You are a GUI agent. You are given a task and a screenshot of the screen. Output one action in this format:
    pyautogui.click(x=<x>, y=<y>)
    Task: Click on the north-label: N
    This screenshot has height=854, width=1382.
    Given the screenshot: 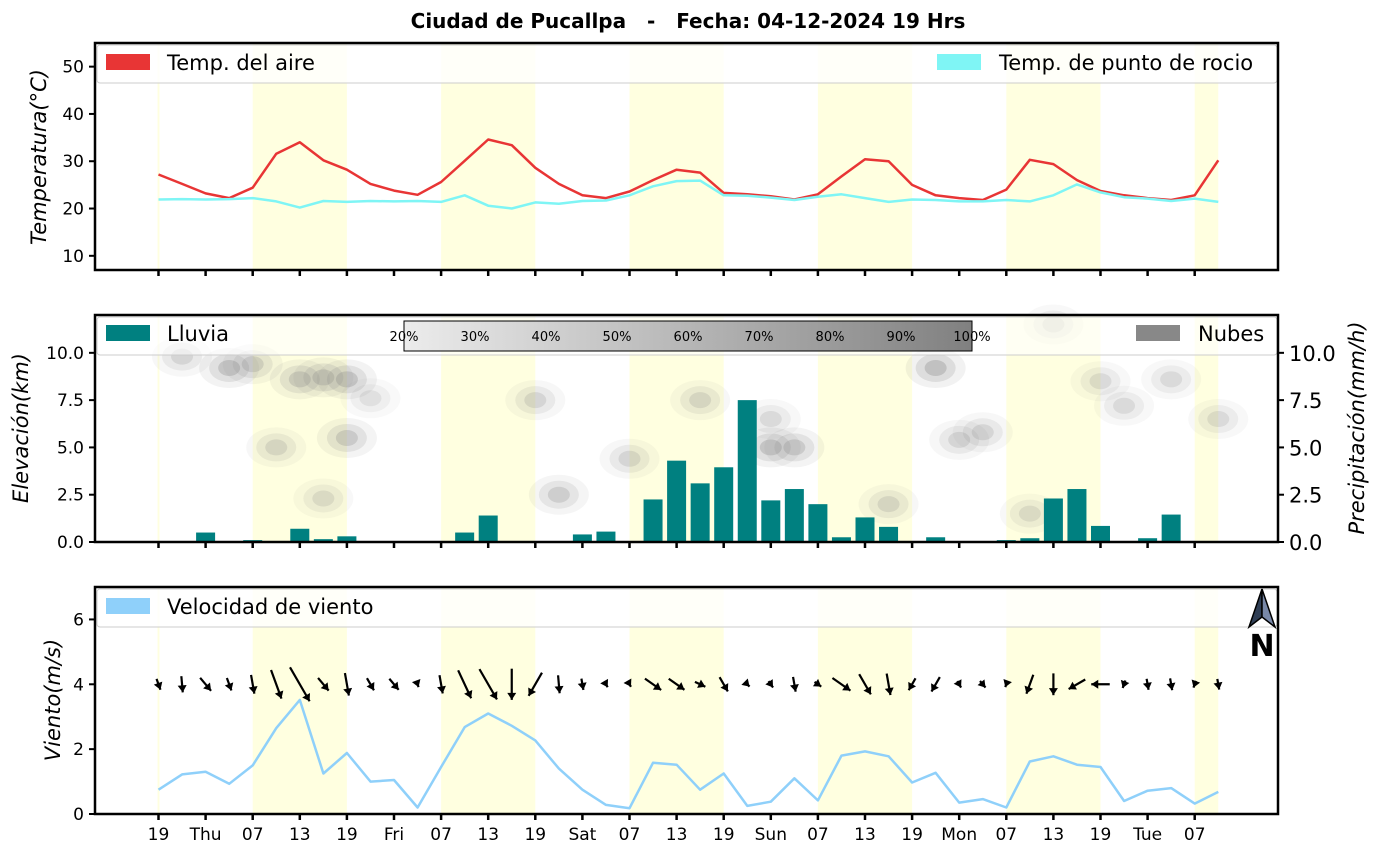 What is the action you would take?
    pyautogui.click(x=1261, y=646)
    